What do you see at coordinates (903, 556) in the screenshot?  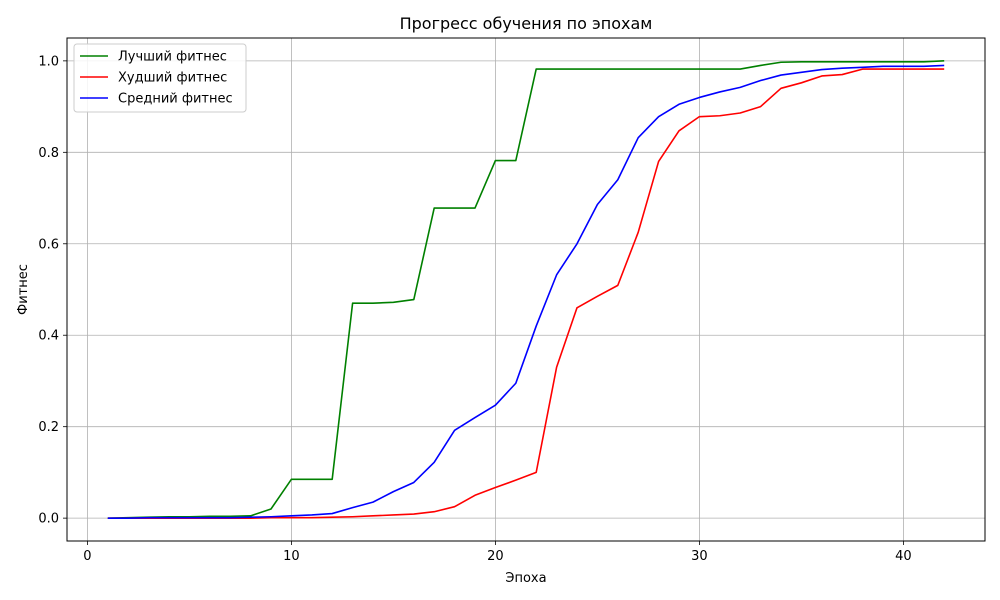 I see `x-tick-label: 40` at bounding box center [903, 556].